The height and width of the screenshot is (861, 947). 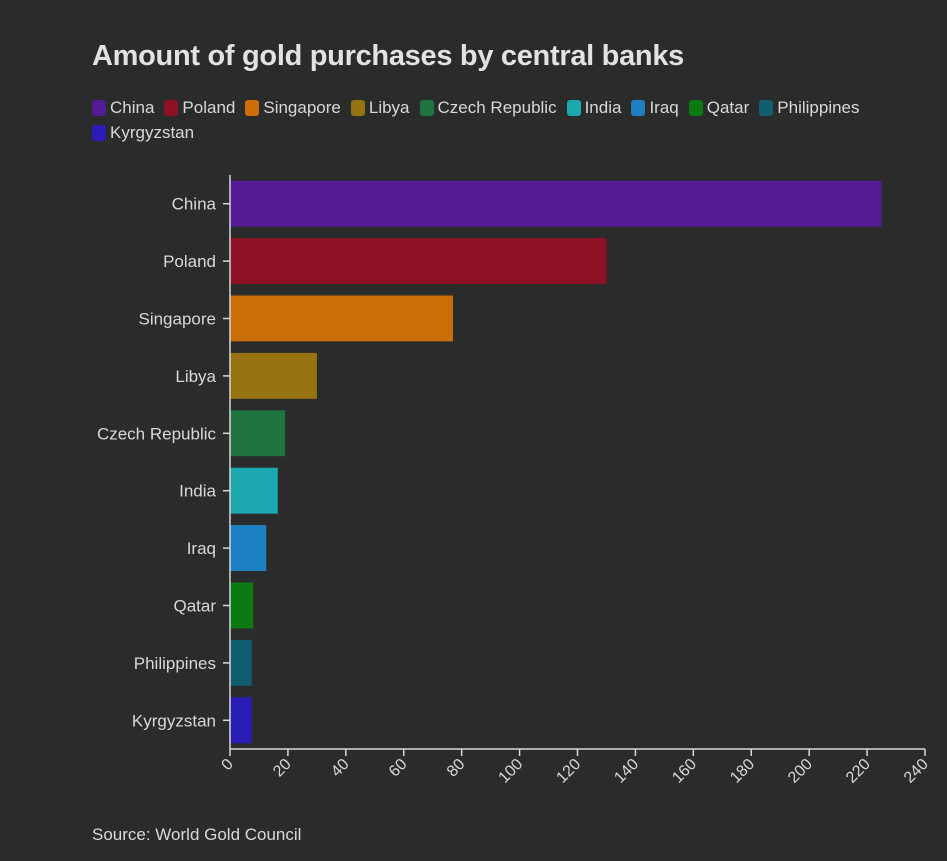 I want to click on x-tick-label-20: 20, so click(x=282, y=768).